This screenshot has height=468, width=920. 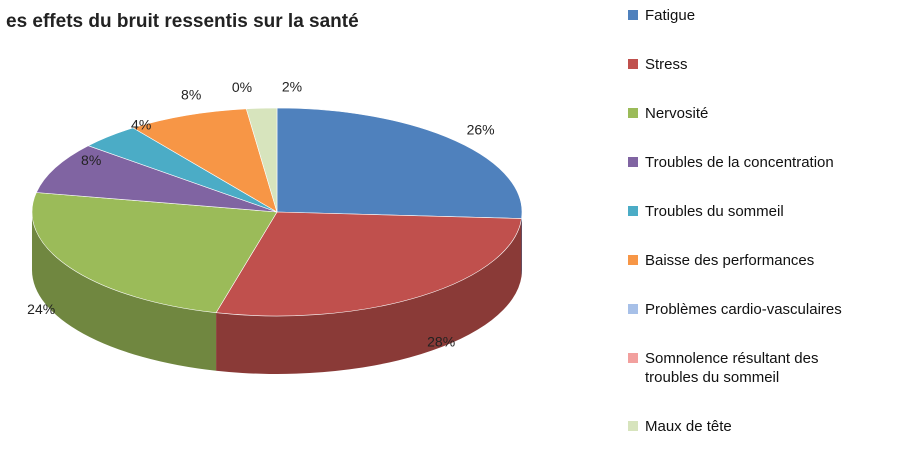 I want to click on legend-label: Stress, so click(x=666, y=64).